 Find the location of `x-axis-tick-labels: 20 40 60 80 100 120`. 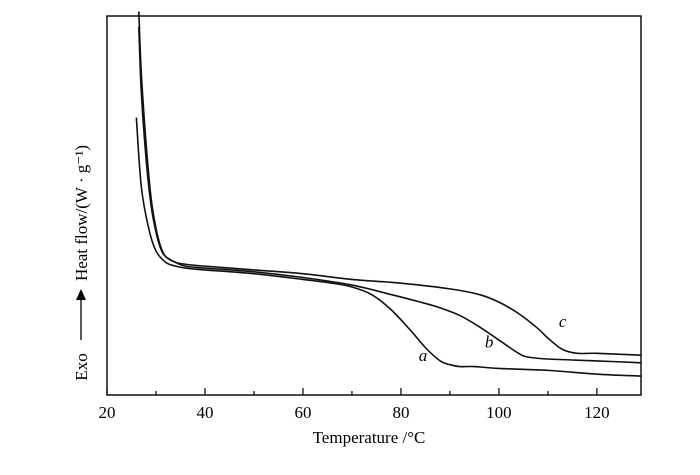

x-axis-tick-labels: 20 40 60 80 100 120 is located at coordinates (354, 412).